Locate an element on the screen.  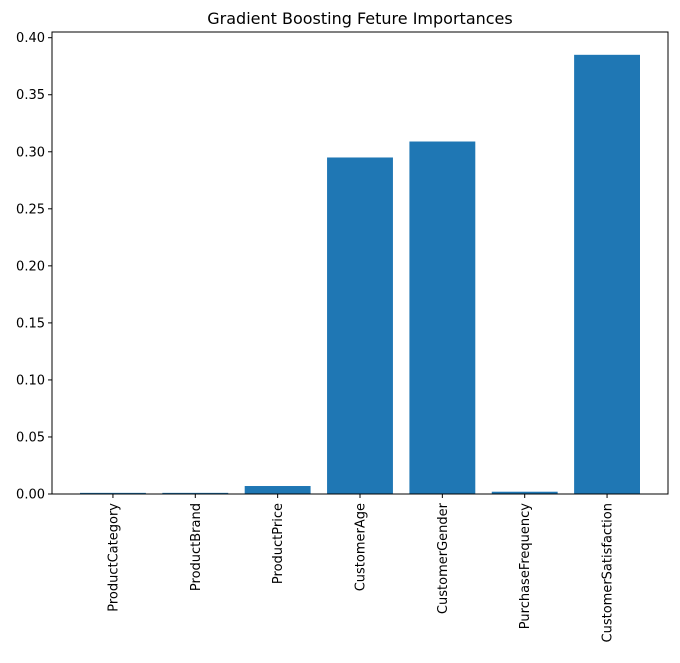
y-axis: 0.00 0.05 0.10 0.15 0.20 0.25 0.30 0.35 0.40 is located at coordinates (34, 267).